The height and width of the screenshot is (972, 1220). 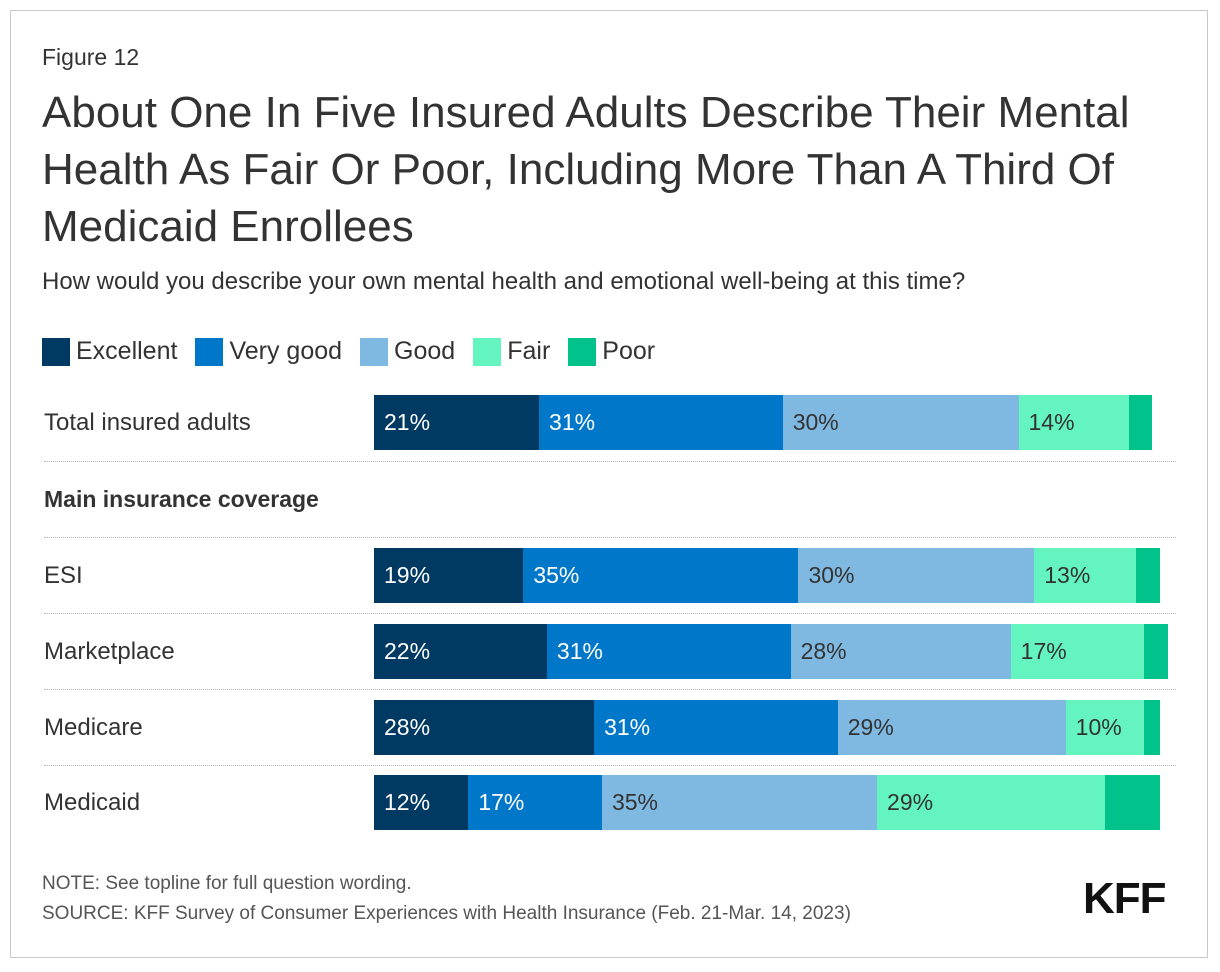 What do you see at coordinates (668, 651) in the screenshot?
I see `bar-segment-marketplace-very-good: 31%` at bounding box center [668, 651].